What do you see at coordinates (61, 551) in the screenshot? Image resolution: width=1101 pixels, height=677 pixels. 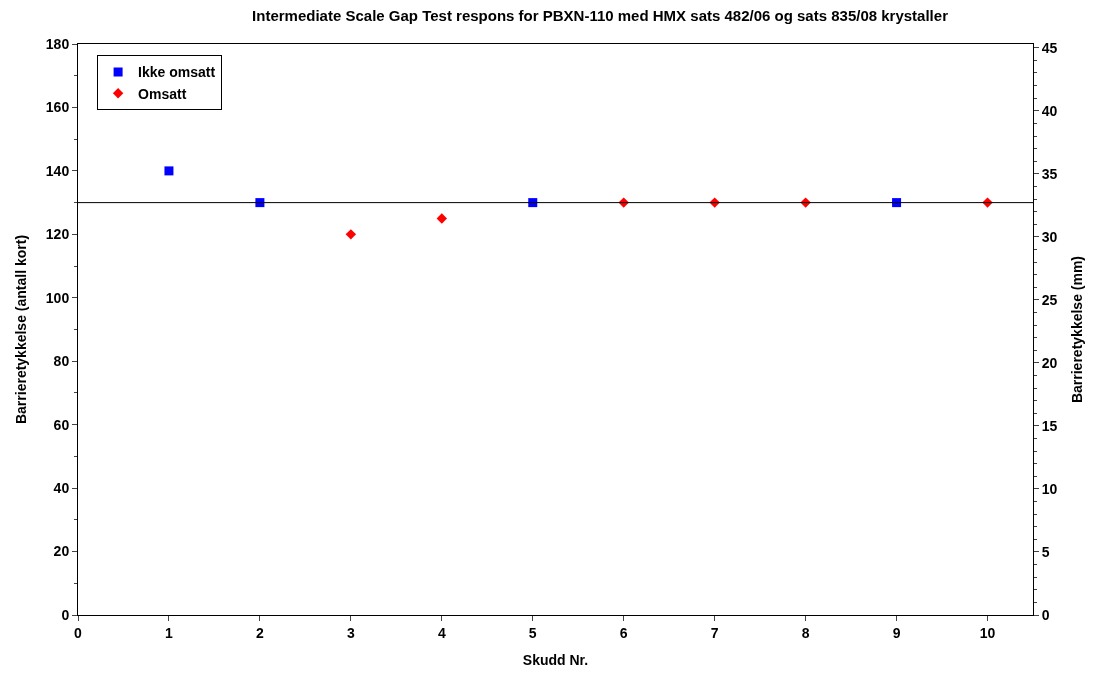 I see `y-tick-label: 20` at bounding box center [61, 551].